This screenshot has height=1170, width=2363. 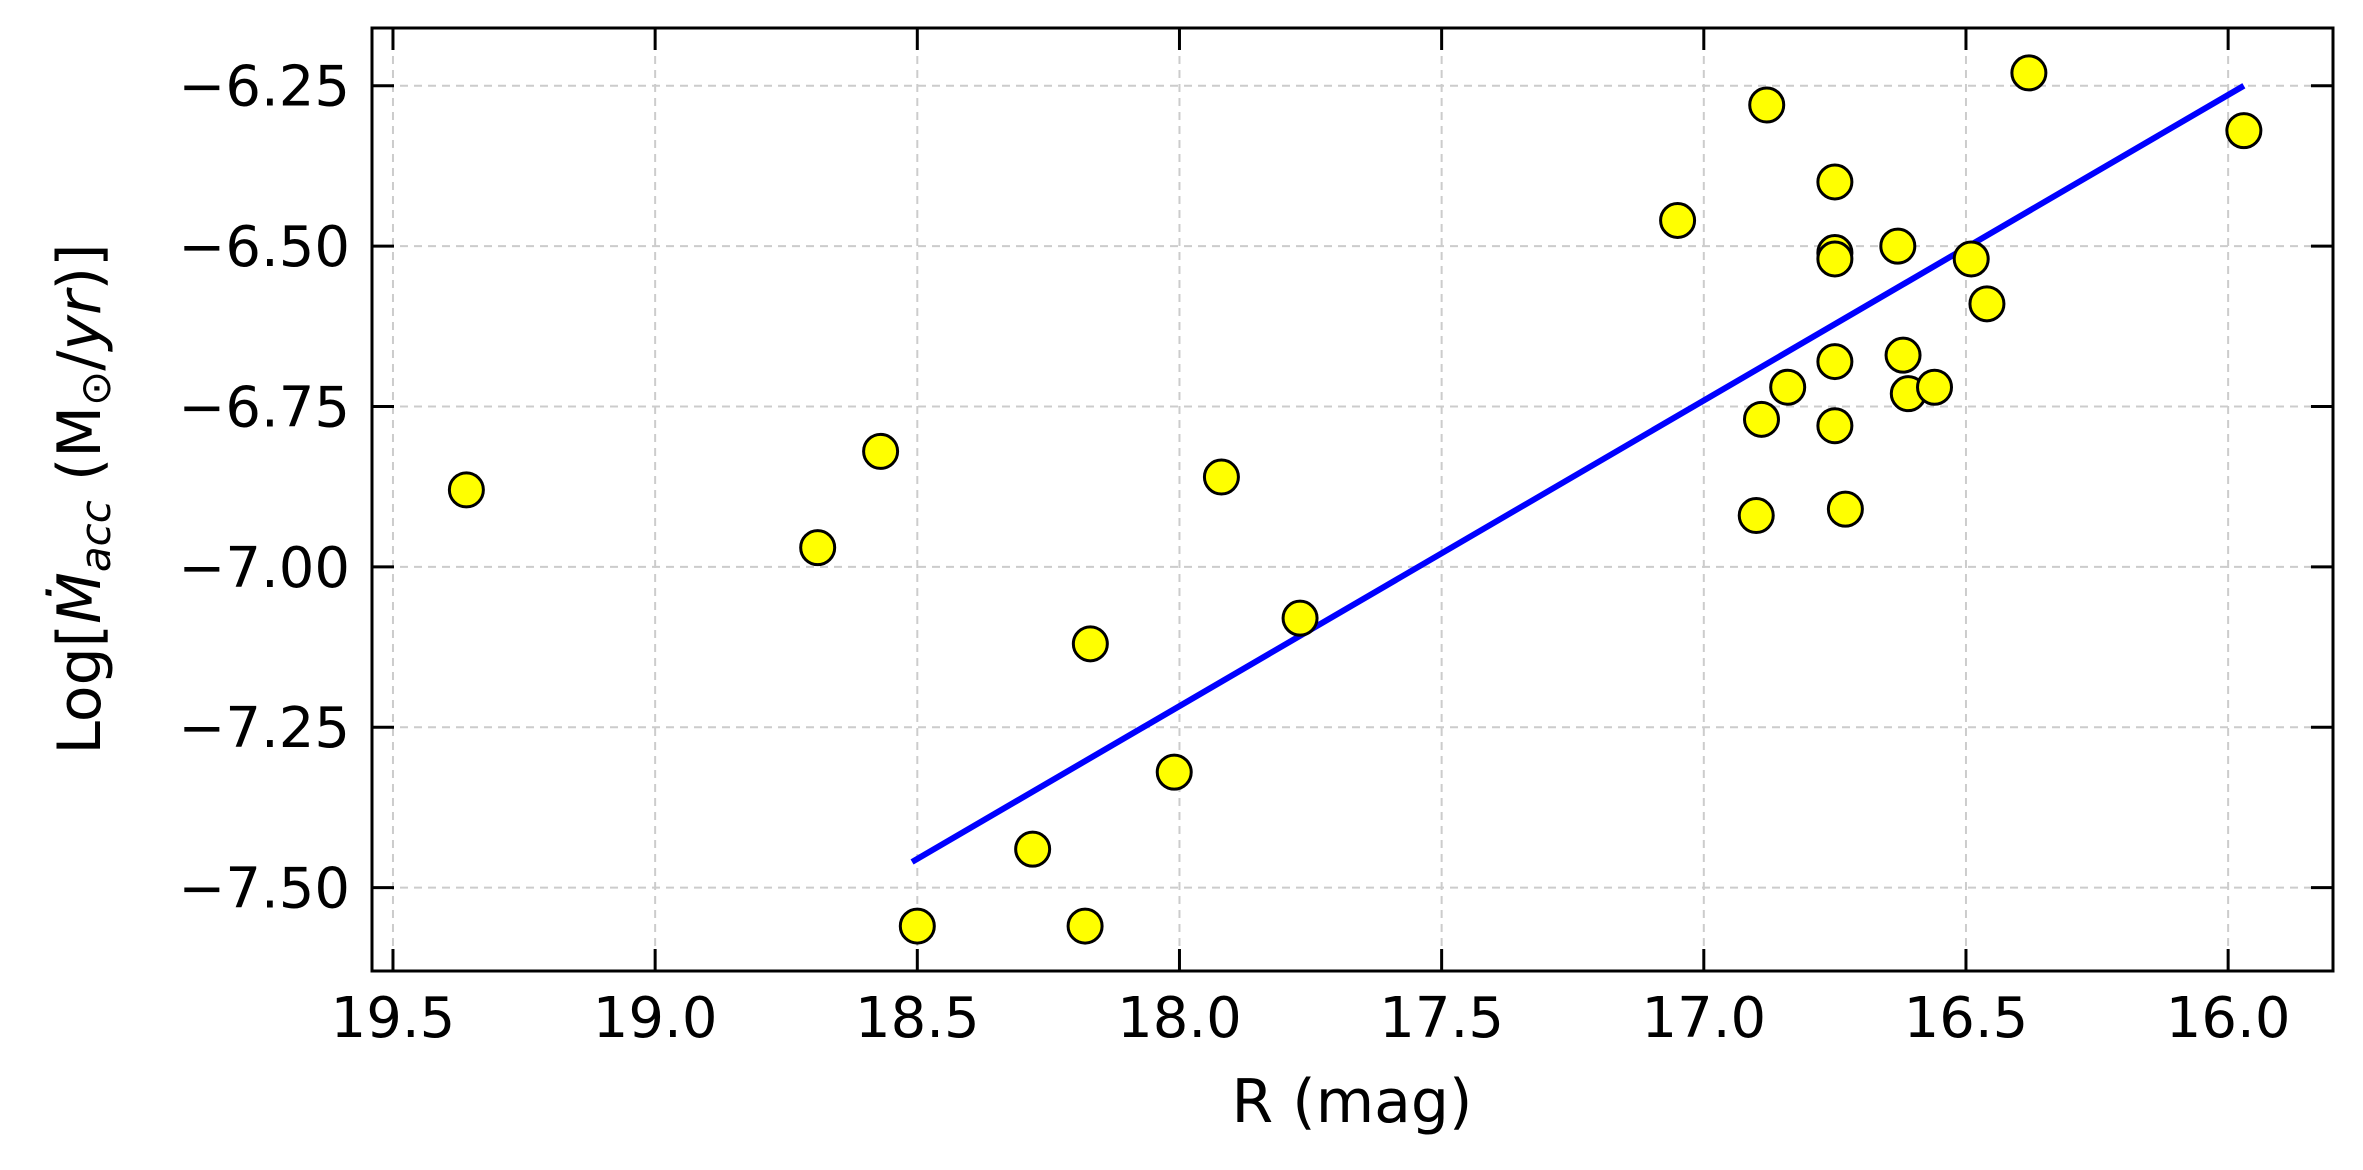 What do you see at coordinates (80, 360) in the screenshot?
I see `y-label-unit-mid: /` at bounding box center [80, 360].